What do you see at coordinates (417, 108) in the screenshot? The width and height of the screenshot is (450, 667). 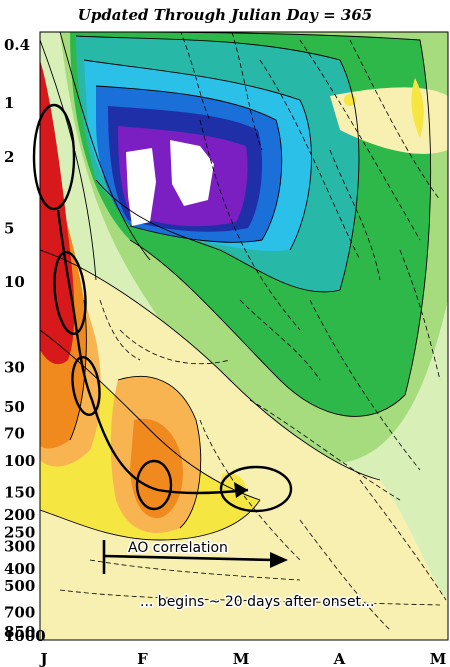 I see `field-yellow-spot-right` at bounding box center [417, 108].